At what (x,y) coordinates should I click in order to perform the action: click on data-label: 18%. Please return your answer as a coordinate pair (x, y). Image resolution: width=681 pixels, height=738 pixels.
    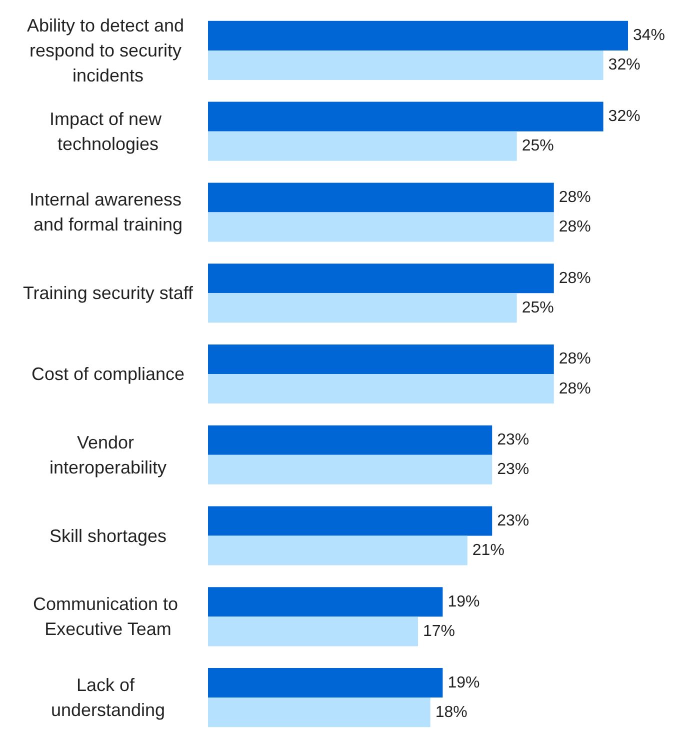
    Looking at the image, I should click on (451, 712).